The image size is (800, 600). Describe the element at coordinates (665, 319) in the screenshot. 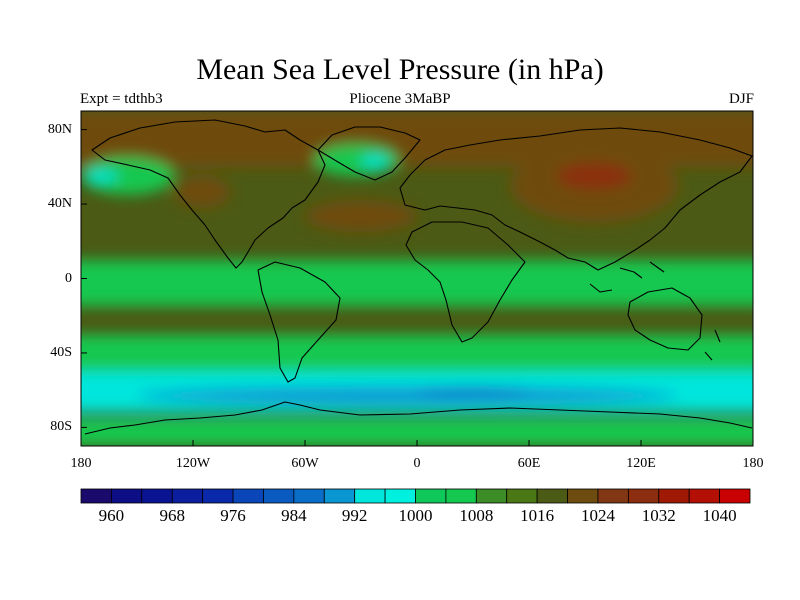

I see `coast-australia` at that location.